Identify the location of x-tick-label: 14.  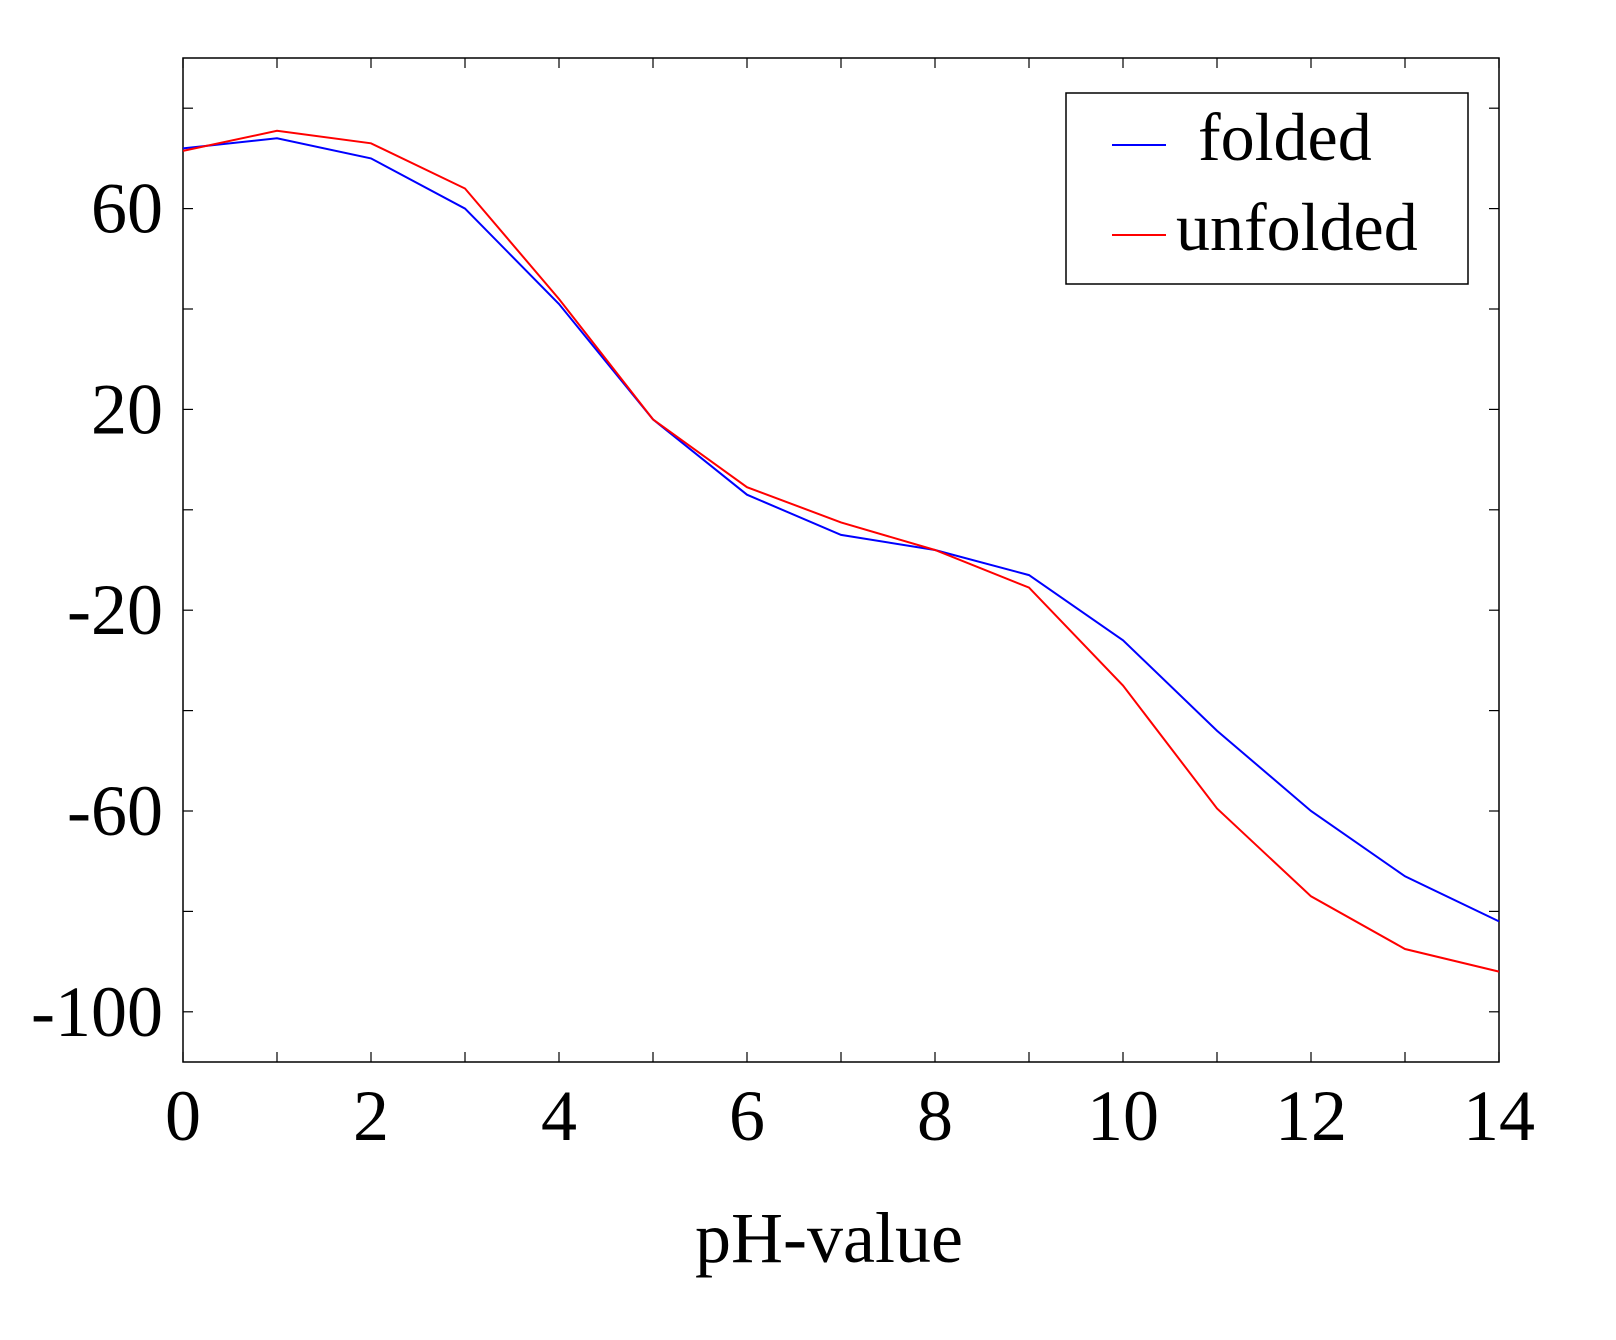
(1499, 1116).